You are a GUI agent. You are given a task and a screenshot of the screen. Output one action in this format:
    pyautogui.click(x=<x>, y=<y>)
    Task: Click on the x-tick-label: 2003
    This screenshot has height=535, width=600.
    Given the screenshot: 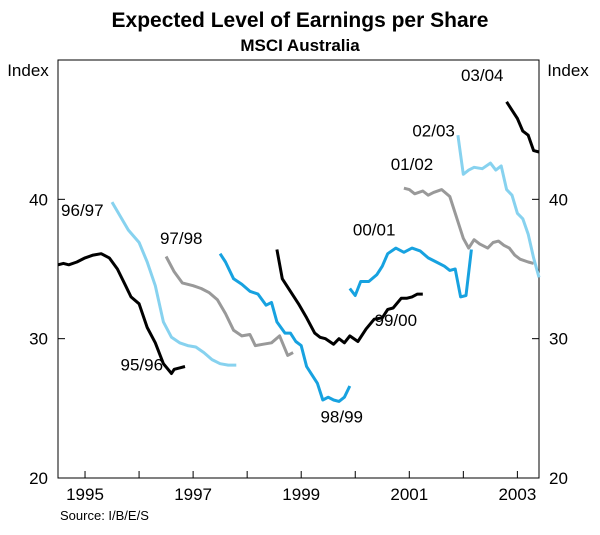 What is the action you would take?
    pyautogui.click(x=517, y=494)
    